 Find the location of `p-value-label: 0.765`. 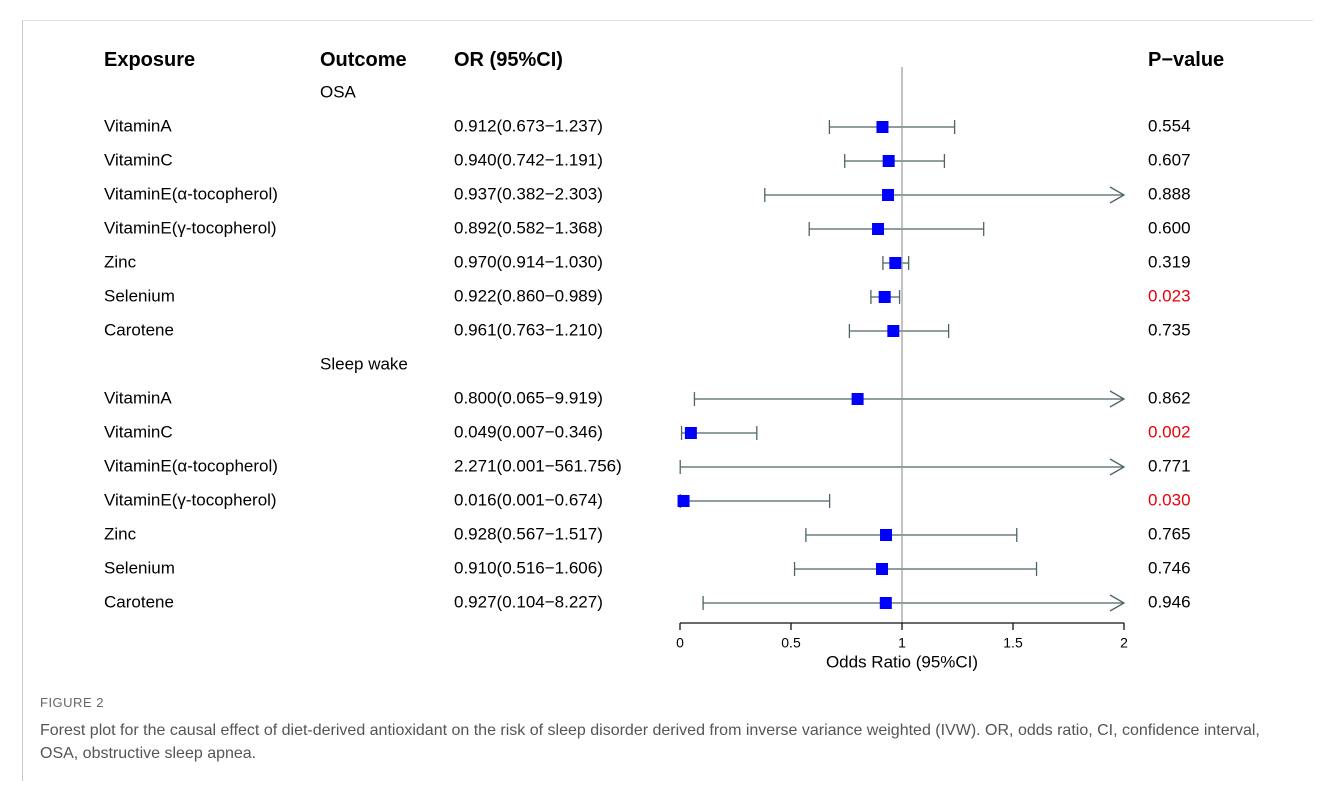

p-value-label: 0.765 is located at coordinates (1169, 533).